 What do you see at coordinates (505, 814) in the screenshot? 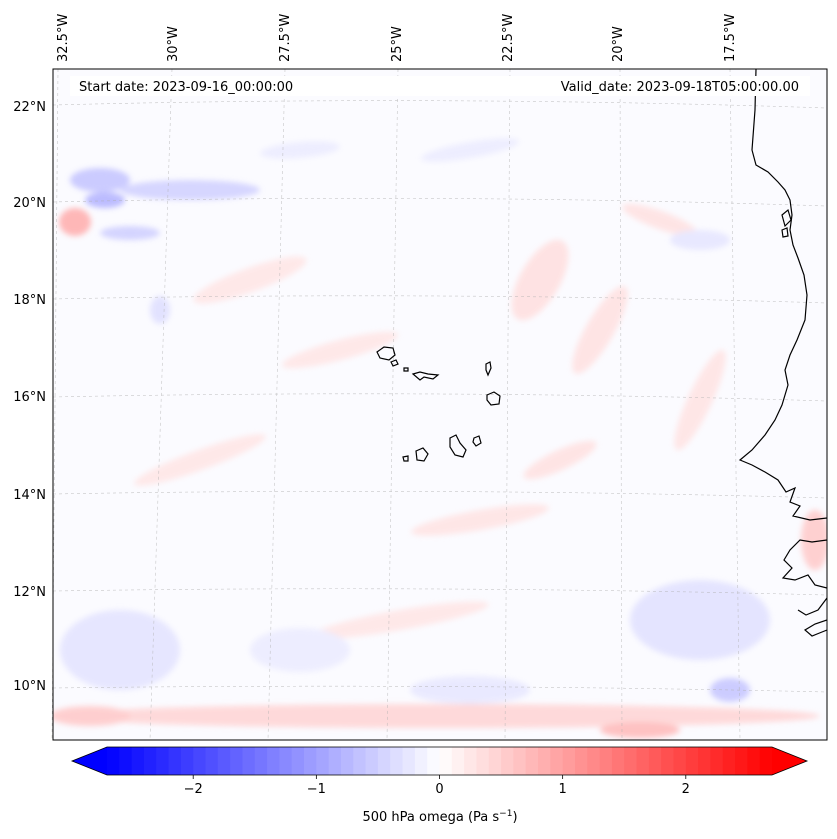
I see `colorbar-label-sup: −1` at bounding box center [505, 814].